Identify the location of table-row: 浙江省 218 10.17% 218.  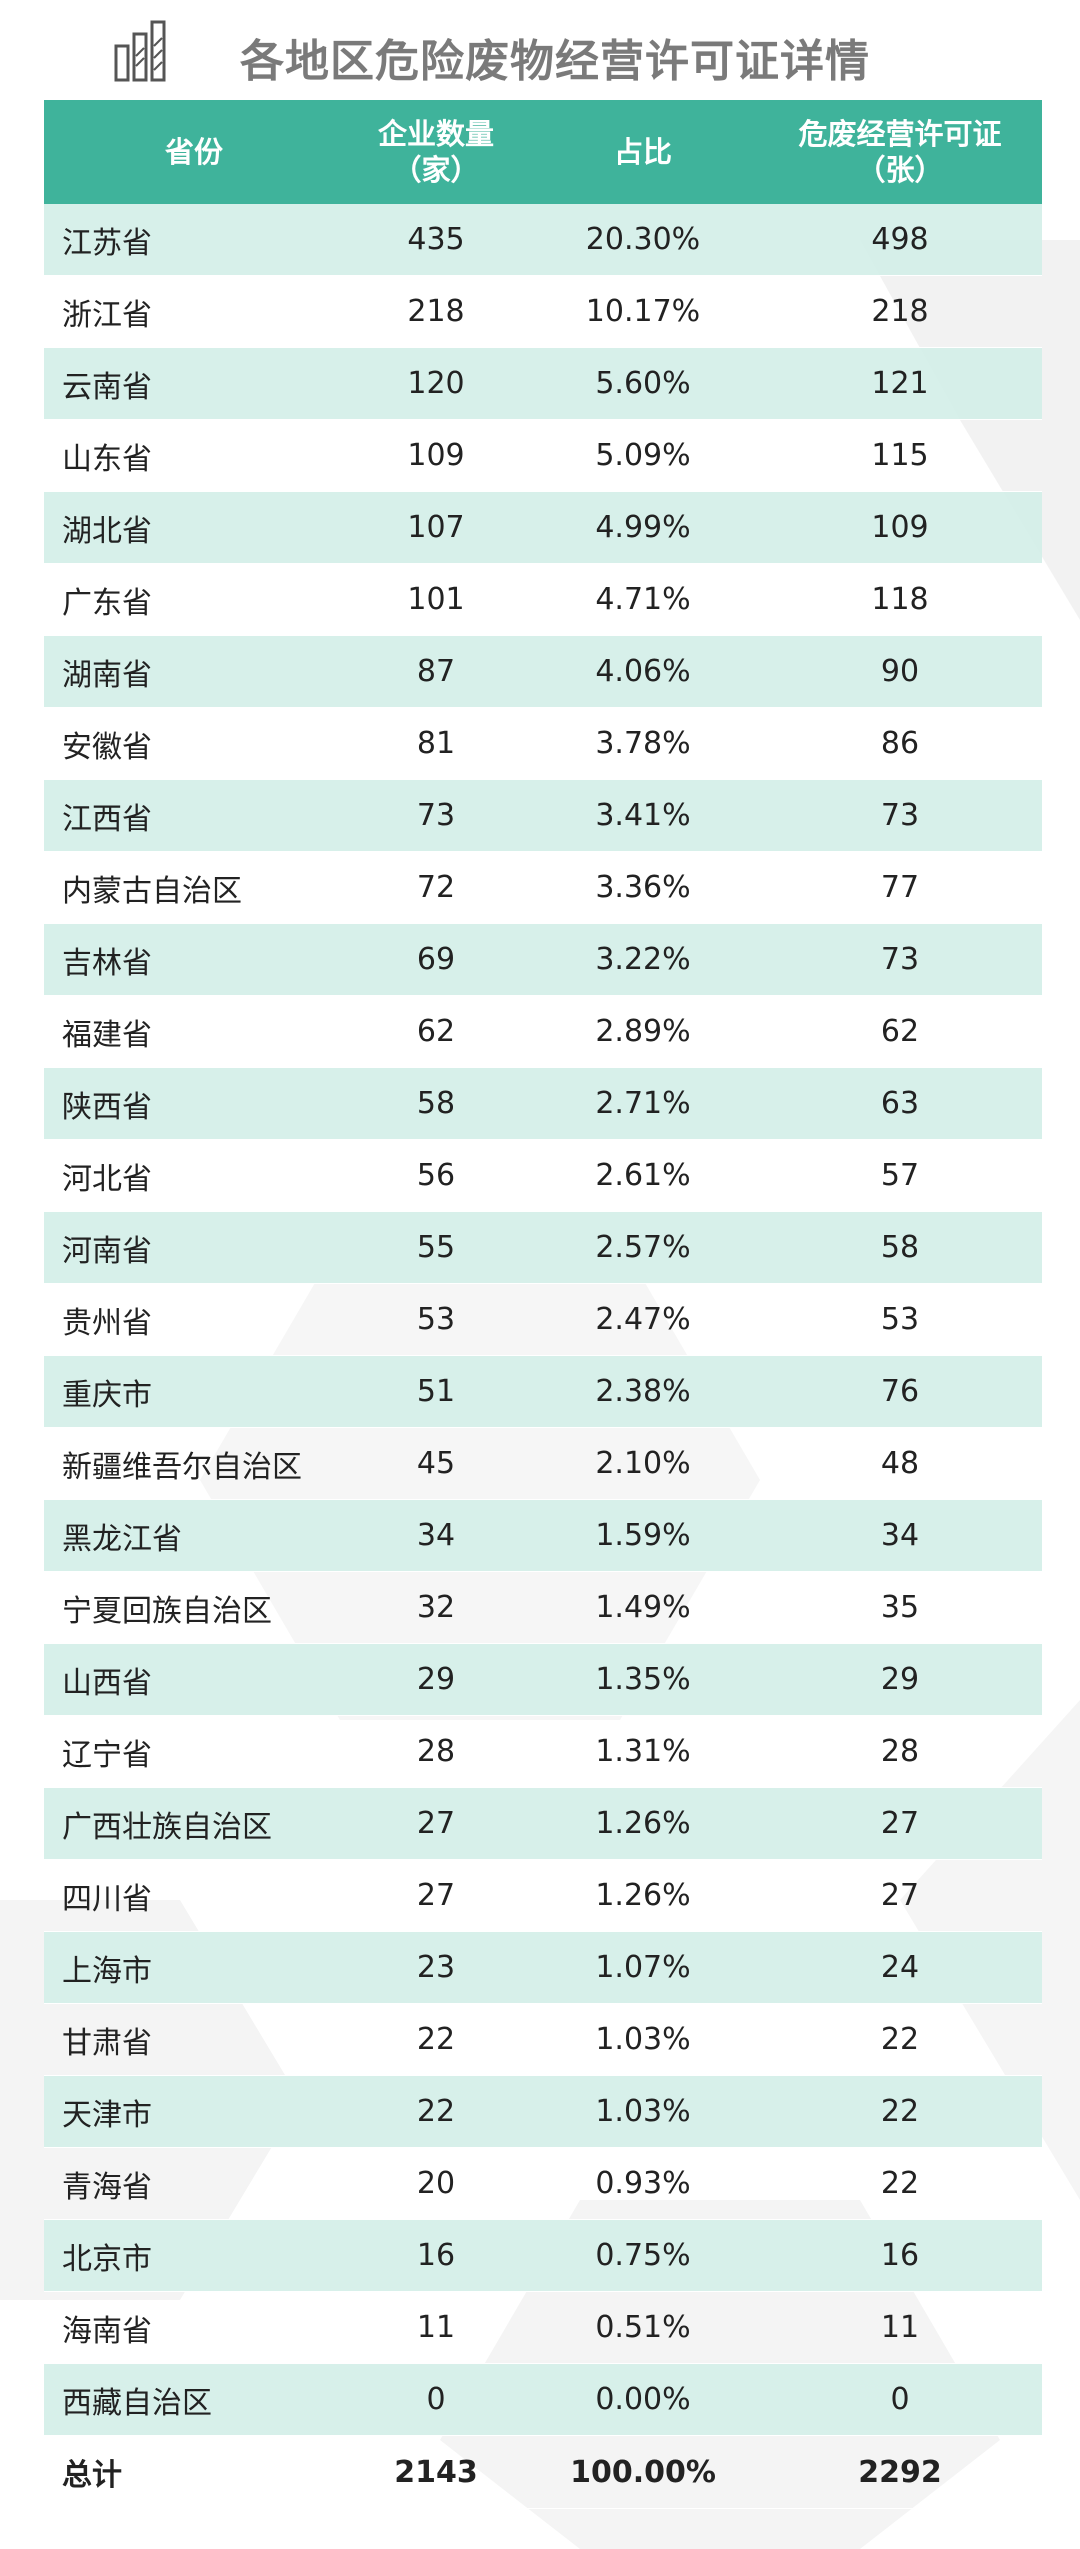
(543, 311).